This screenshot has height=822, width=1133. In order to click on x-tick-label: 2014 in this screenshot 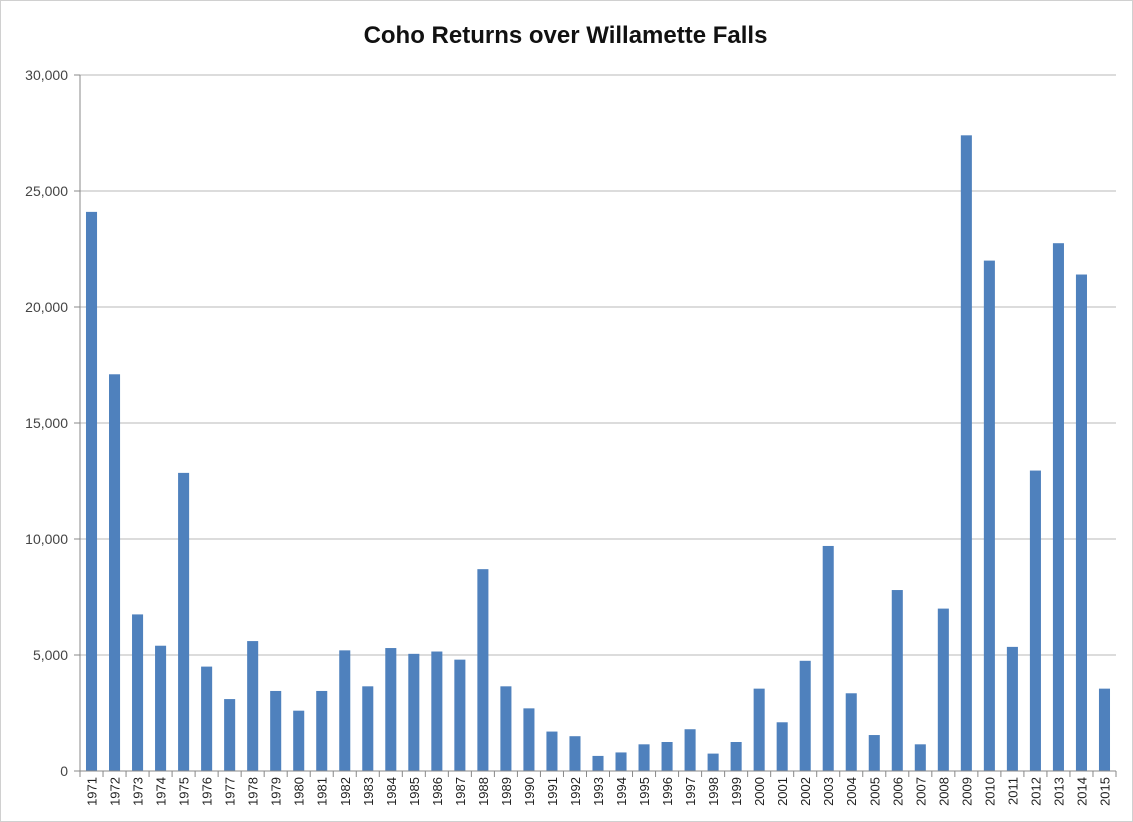, I will do `click(1081, 791)`.